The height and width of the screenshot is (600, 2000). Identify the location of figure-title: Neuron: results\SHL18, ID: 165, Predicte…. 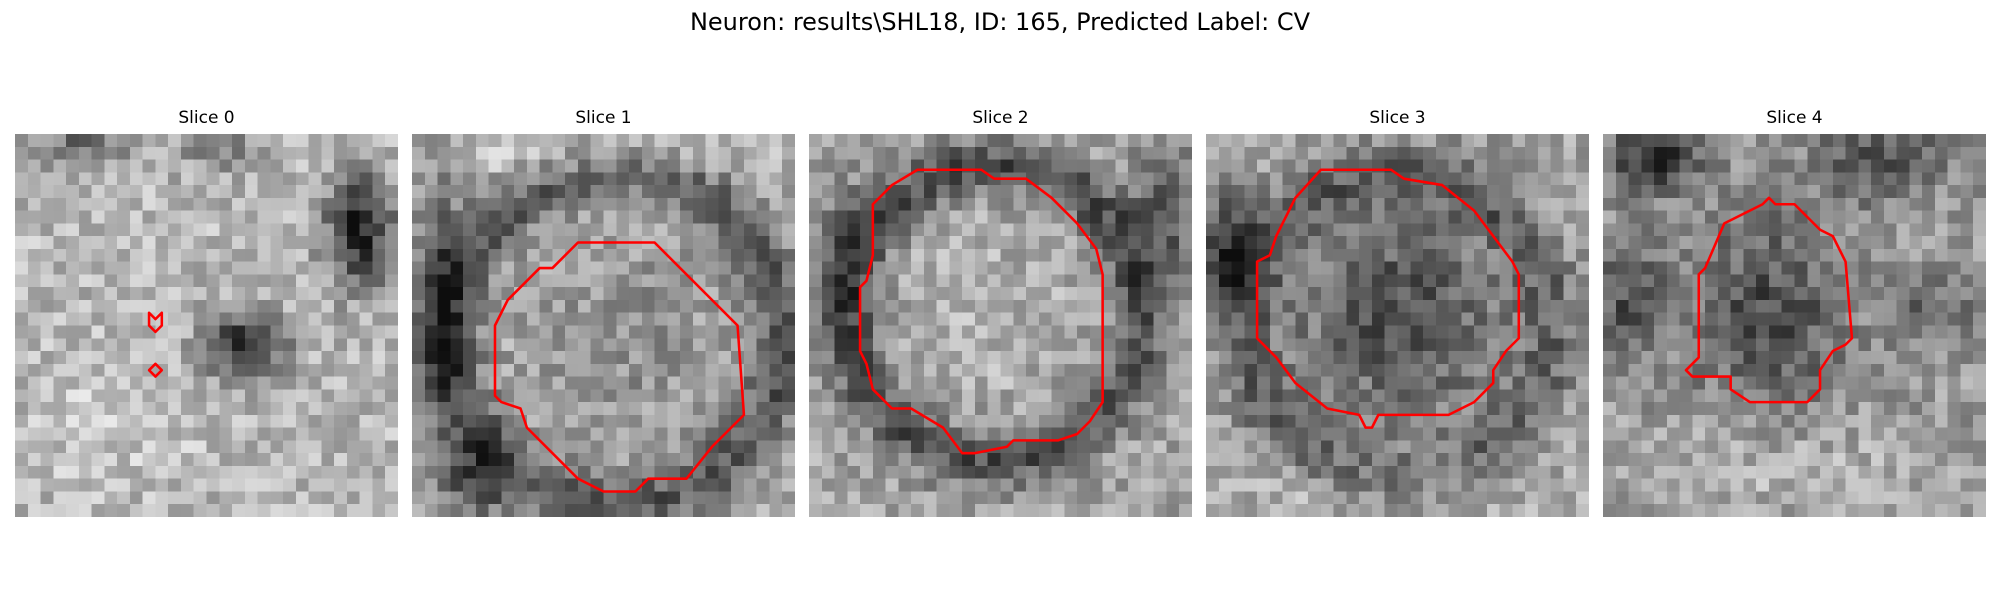
(1000, 22).